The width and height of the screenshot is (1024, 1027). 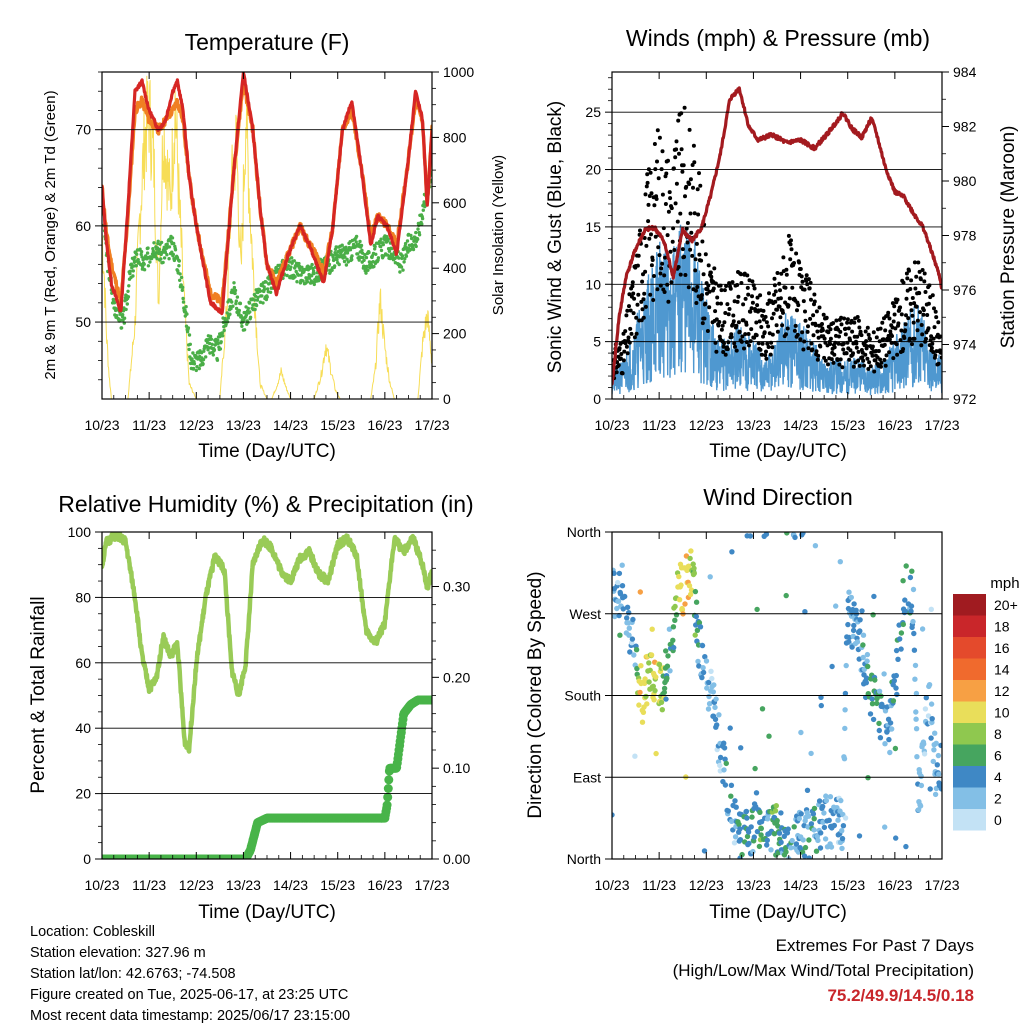 I want to click on y-tick-label: 40, so click(x=83, y=728).